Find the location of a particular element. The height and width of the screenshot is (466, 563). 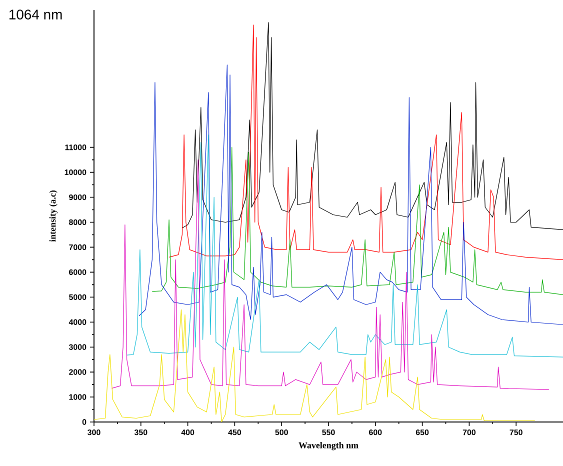

x-axis-title: Wavelength nm is located at coordinates (328, 446).